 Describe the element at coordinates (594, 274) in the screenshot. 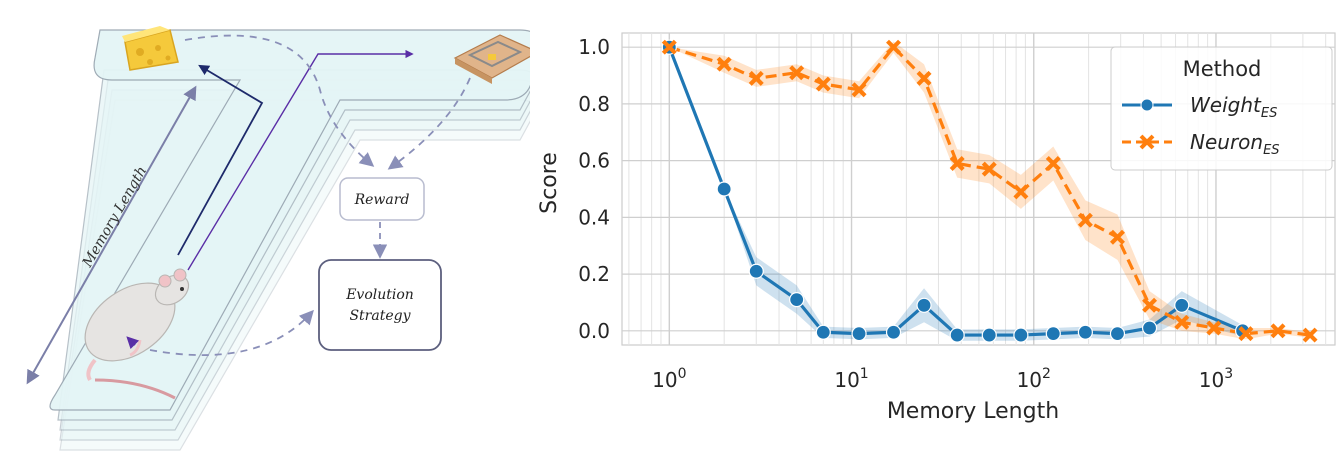

I see `y-tick-label: 0.2` at that location.